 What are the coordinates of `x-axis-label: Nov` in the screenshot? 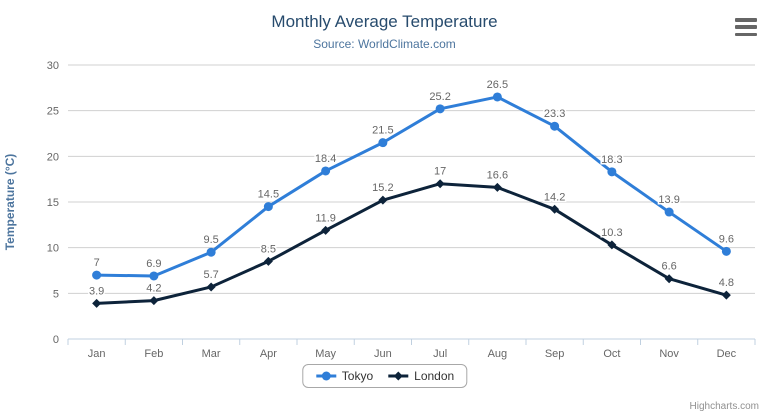 It's located at (669, 354).